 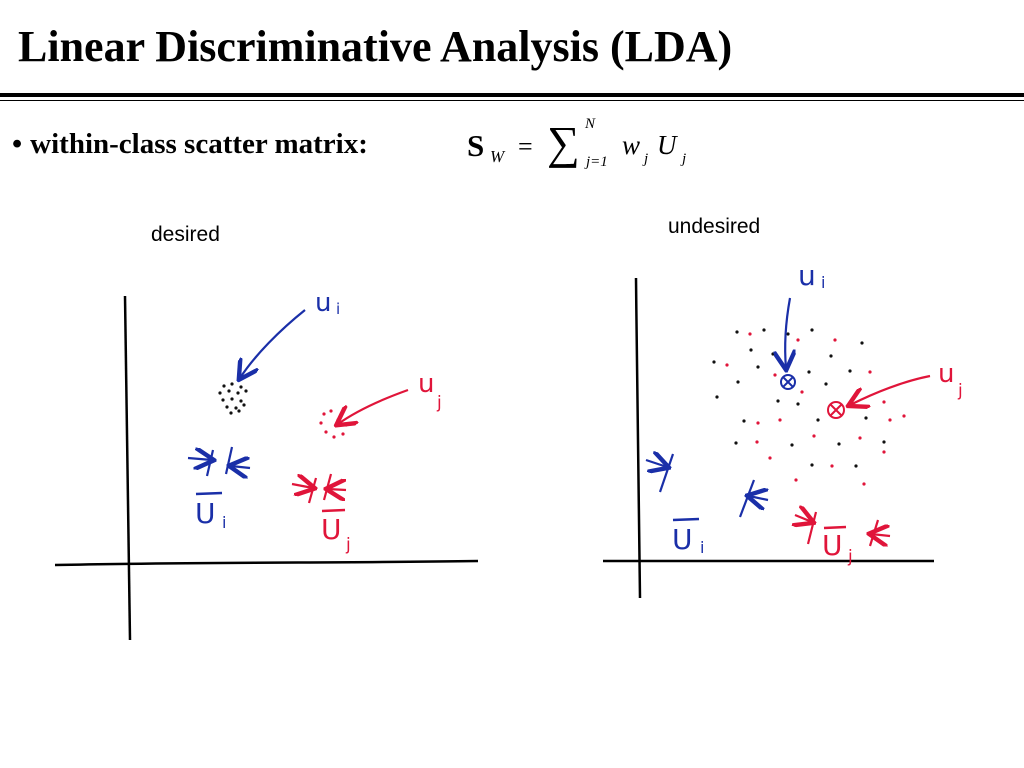 What do you see at coordinates (426, 384) in the screenshot?
I see `desired-uj-label: u` at bounding box center [426, 384].